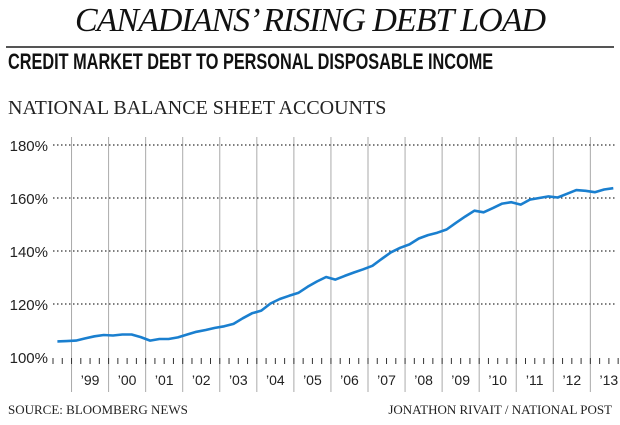 The height and width of the screenshot is (425, 620). What do you see at coordinates (127, 380) in the screenshot?
I see `x-tick-label: ’00` at bounding box center [127, 380].